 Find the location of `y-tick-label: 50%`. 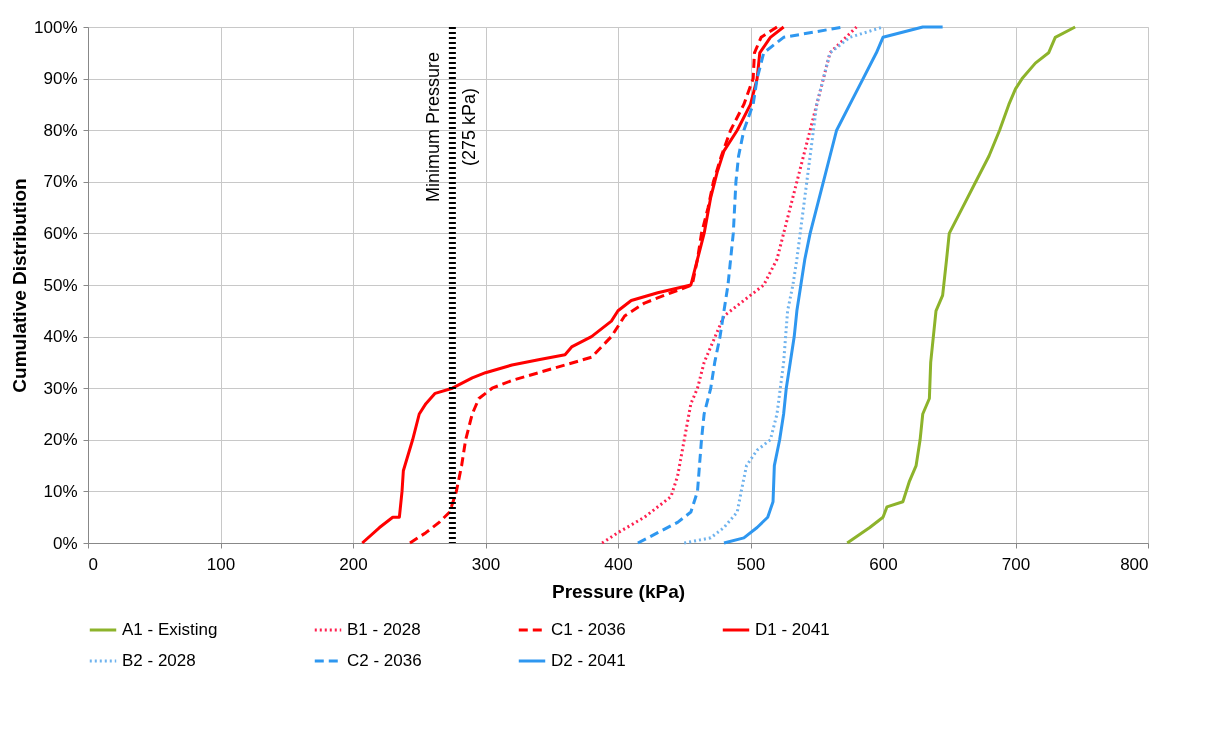

y-tick-label: 50% is located at coordinates (60, 285).